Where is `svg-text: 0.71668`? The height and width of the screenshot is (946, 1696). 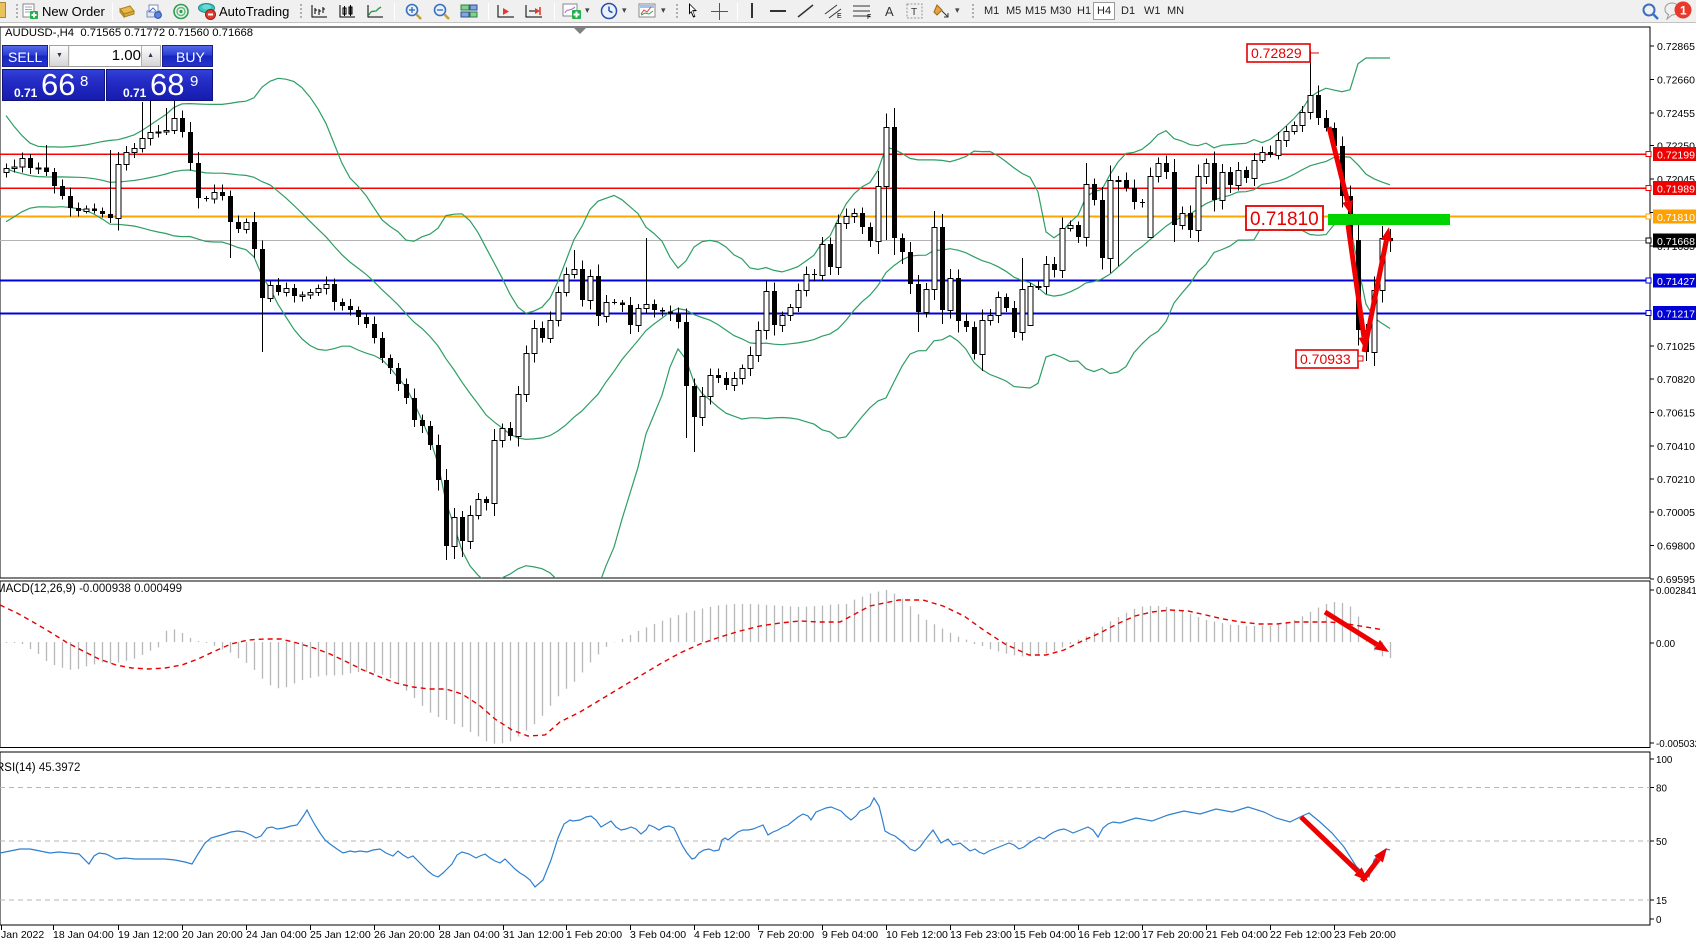 svg-text: 0.71668 is located at coordinates (1676, 242).